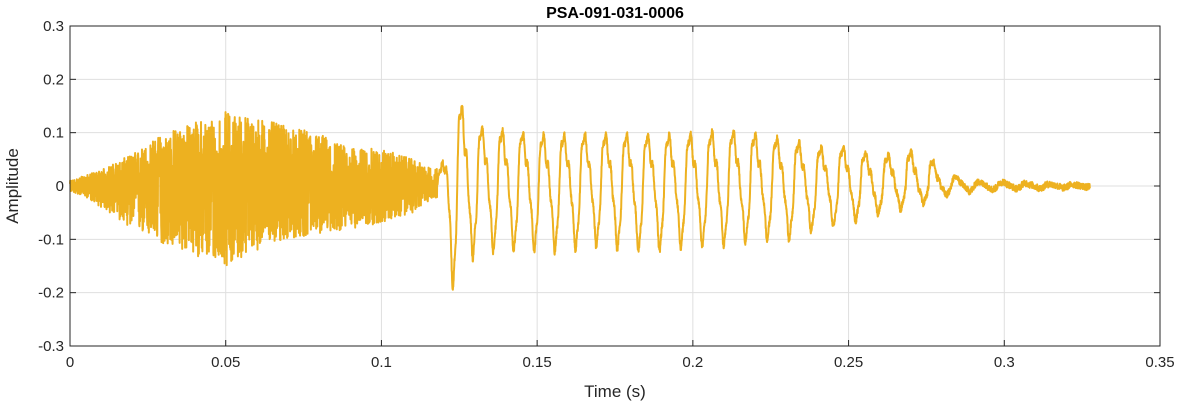 The width and height of the screenshot is (1182, 409). Describe the element at coordinates (53, 26) in the screenshot. I see `y-tick-label: 0.3` at that location.